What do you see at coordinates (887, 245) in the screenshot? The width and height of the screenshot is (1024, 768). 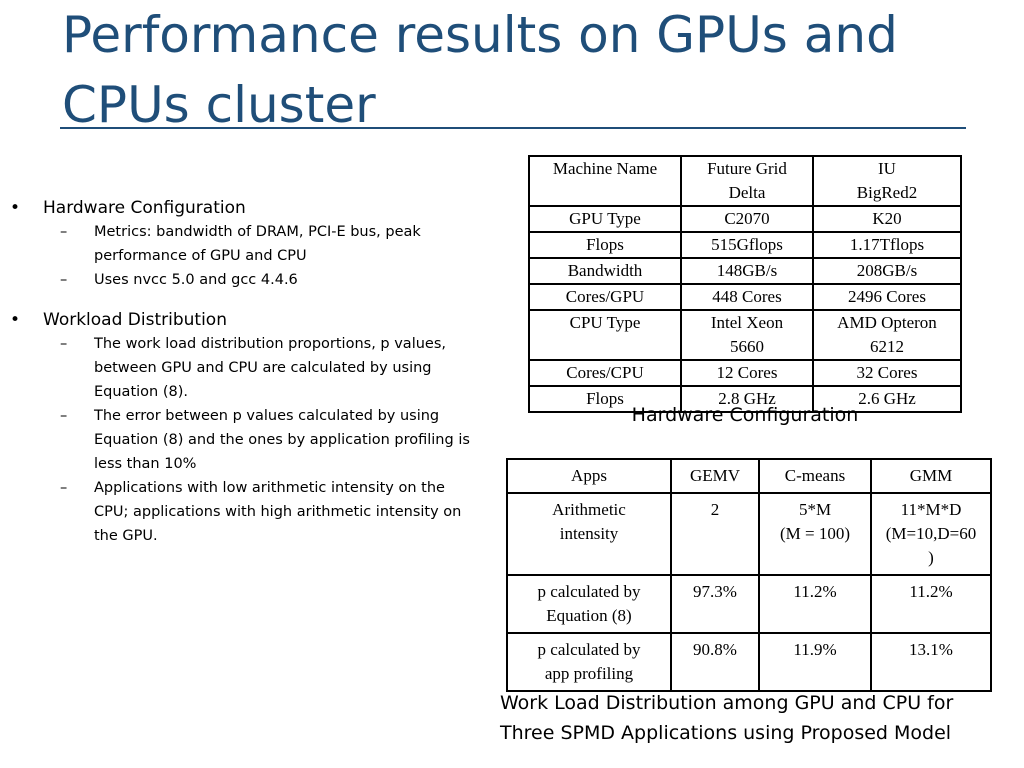 I see `table-cell: 1.17Tflops` at bounding box center [887, 245].